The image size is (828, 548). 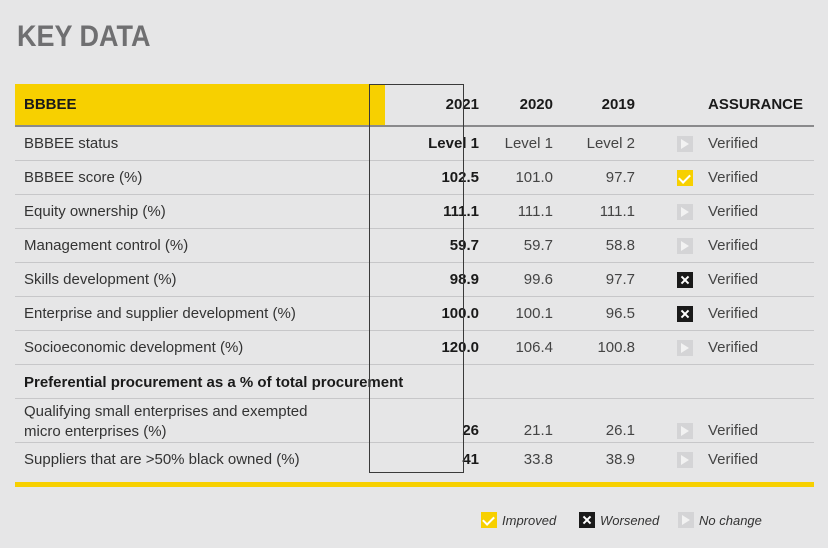 What do you see at coordinates (620, 313) in the screenshot?
I see `value-2019: 96.5` at bounding box center [620, 313].